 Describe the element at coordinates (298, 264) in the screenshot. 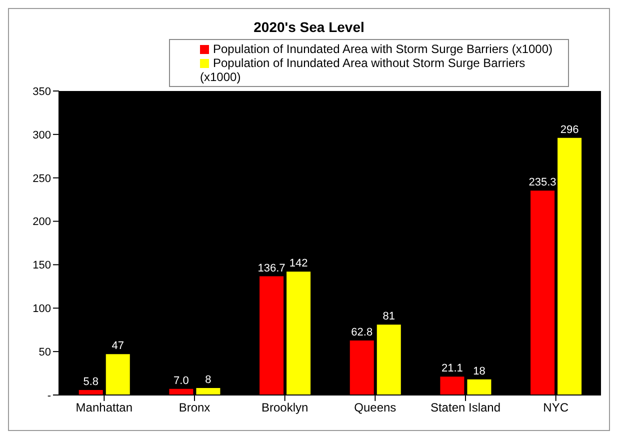

I see `data-label: 142` at that location.